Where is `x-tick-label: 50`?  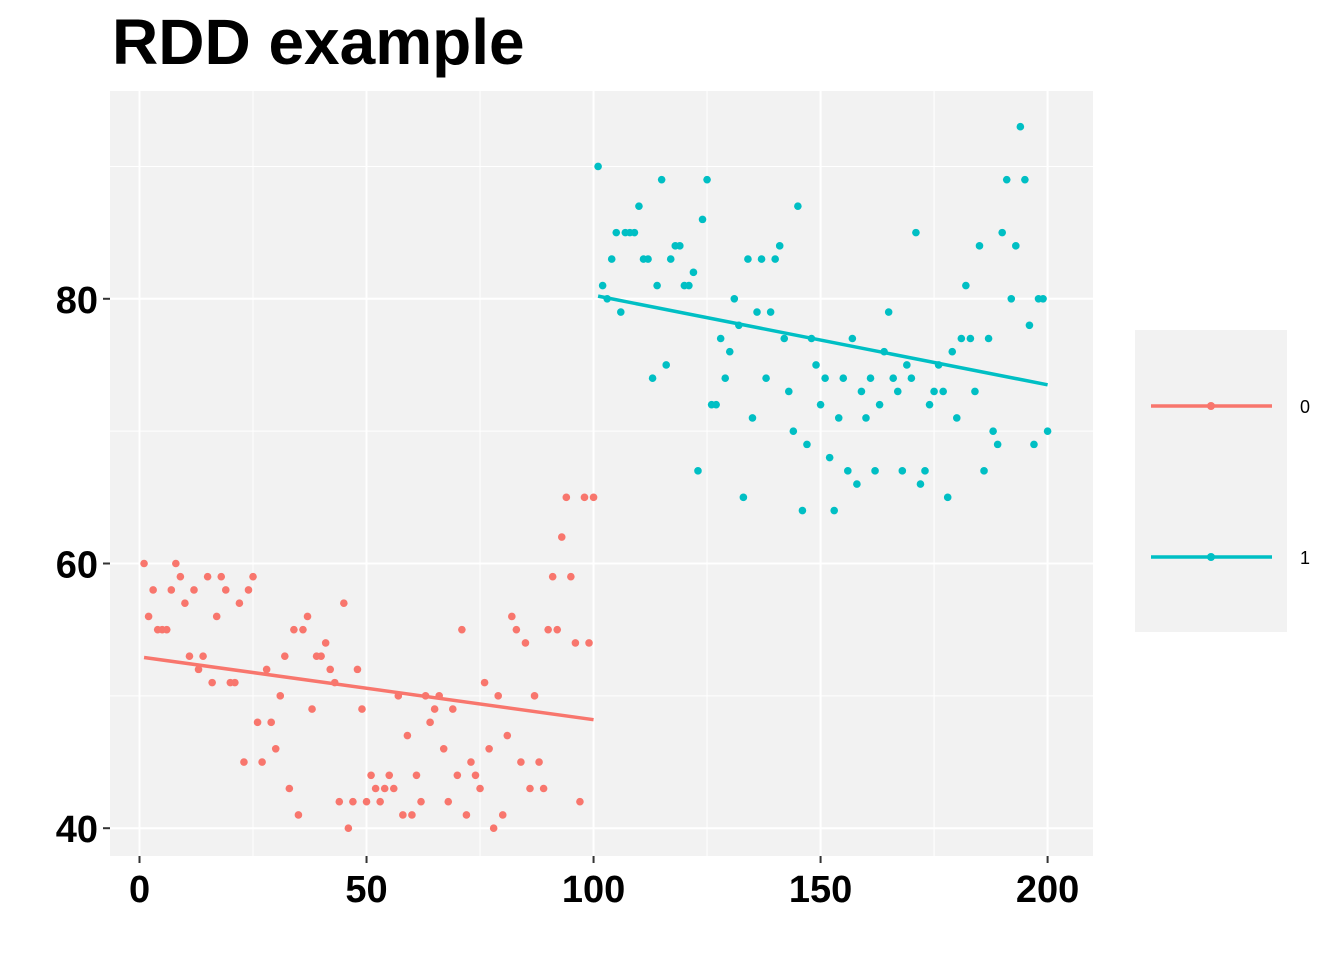 x-tick-label: 50 is located at coordinates (366, 890).